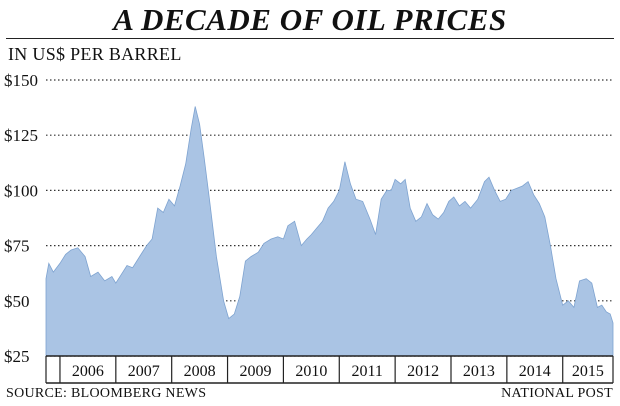  Describe the element at coordinates (588, 371) in the screenshot. I see `year-label: 2015` at that location.